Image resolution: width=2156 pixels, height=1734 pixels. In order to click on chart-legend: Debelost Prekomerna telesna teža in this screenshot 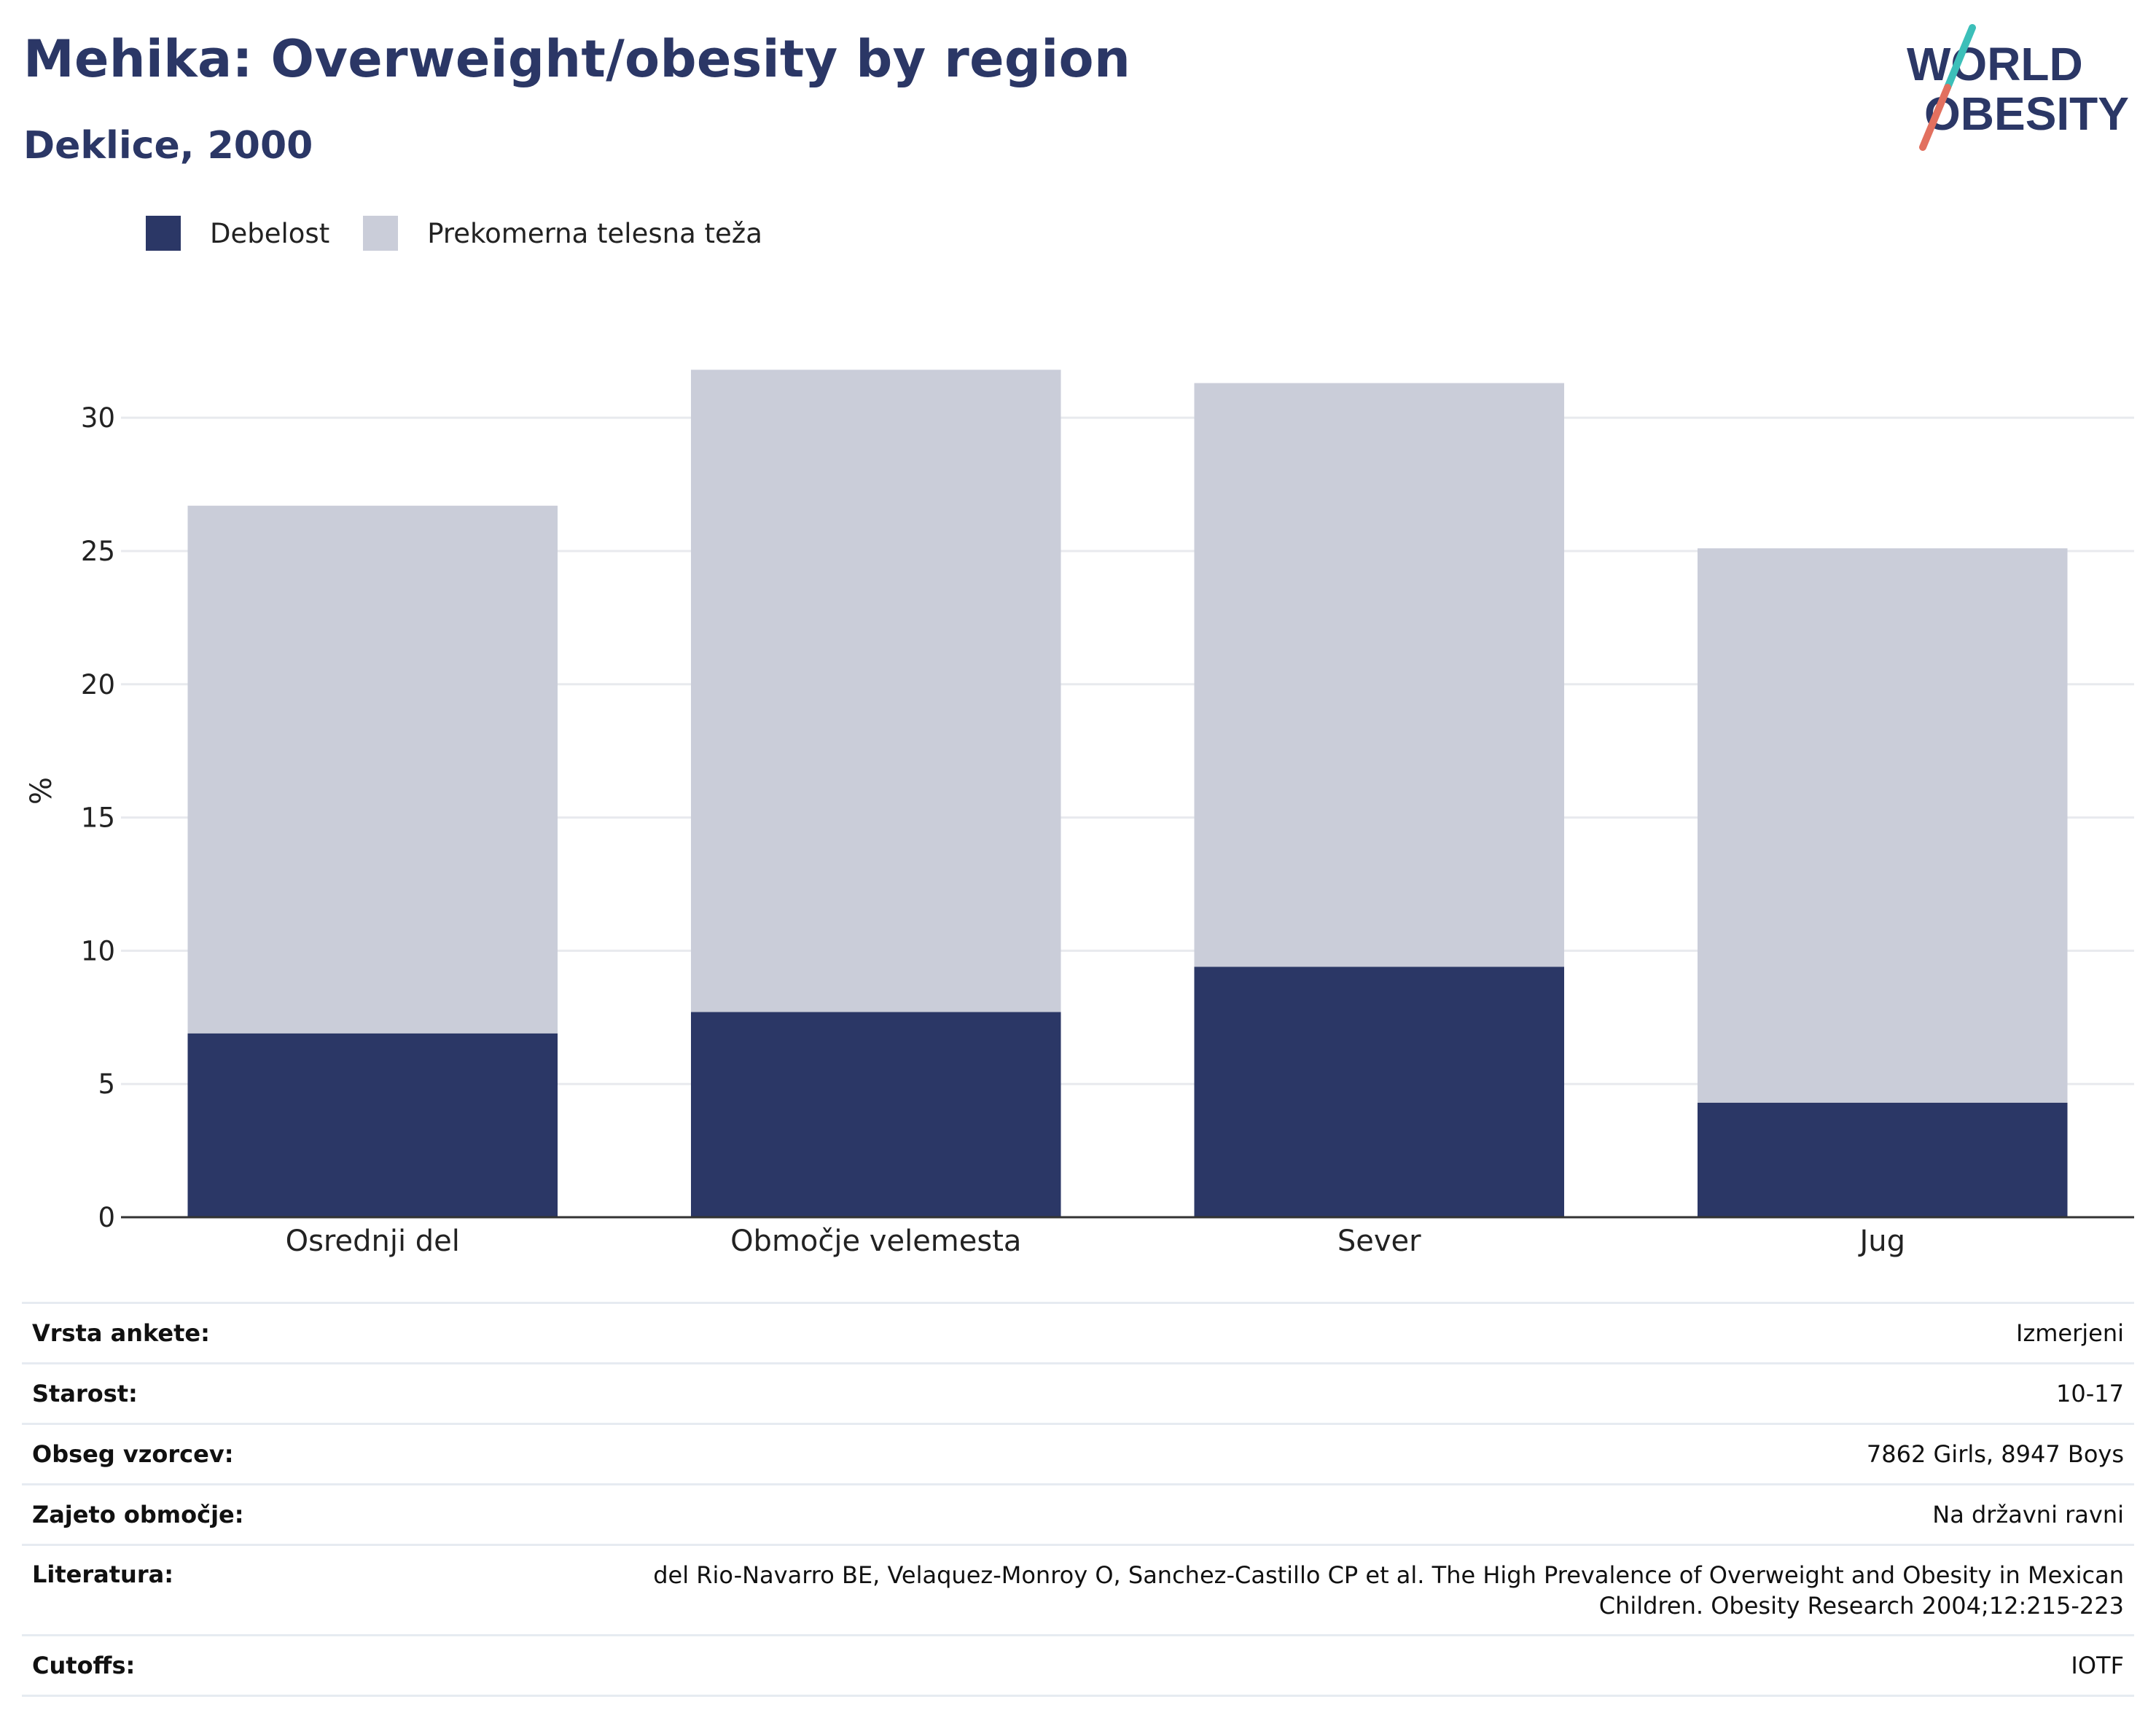, I will do `click(471, 234)`.